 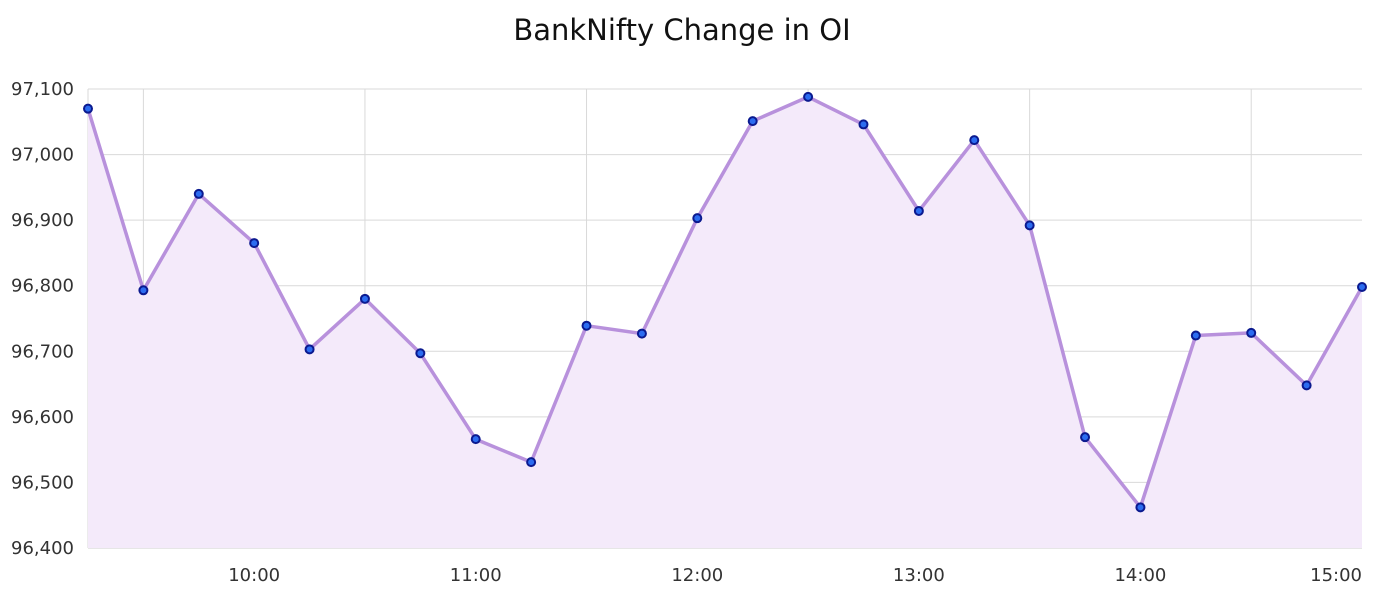 What do you see at coordinates (795, 575) in the screenshot?
I see `x-axis: 10:00 11:00 12:00 13:00 14:00 15:00` at bounding box center [795, 575].